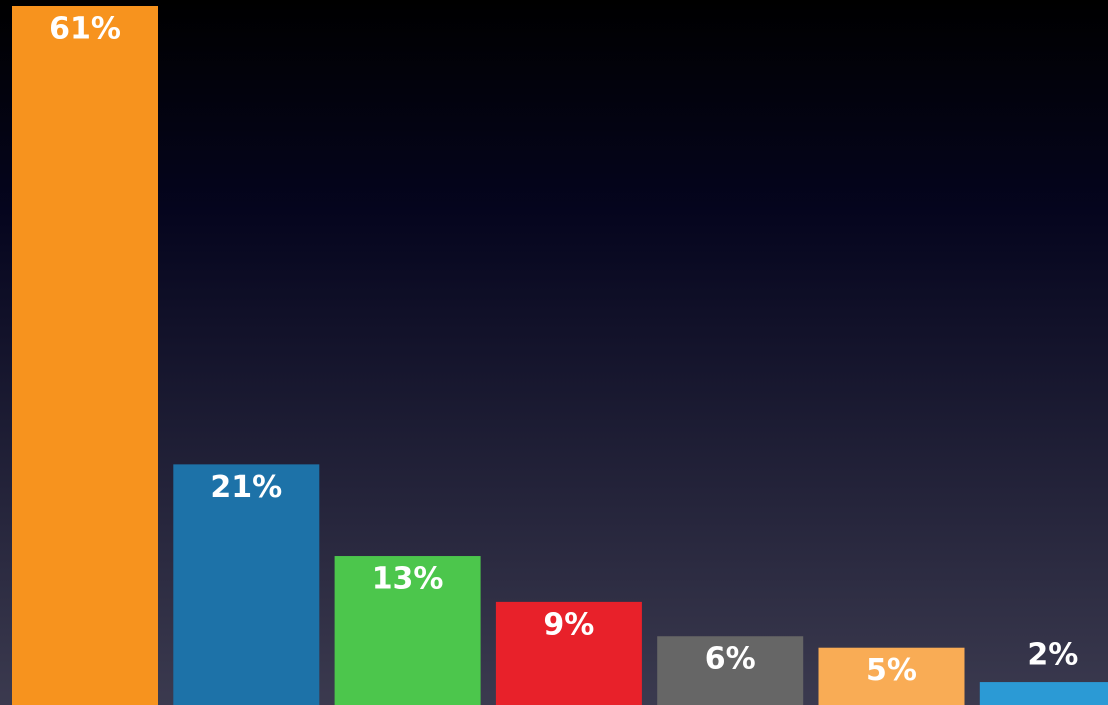  I want to click on value-label: 2%, so click(1052, 655).